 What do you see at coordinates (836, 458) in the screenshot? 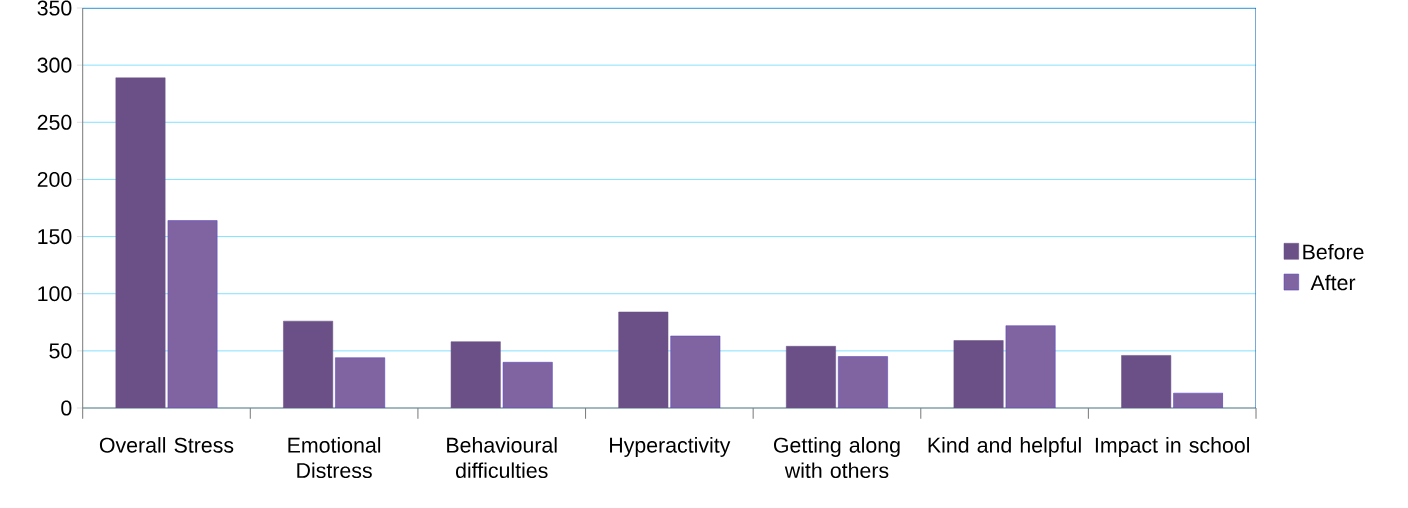
I see `x-tick-label: Getting along with others` at bounding box center [836, 458].